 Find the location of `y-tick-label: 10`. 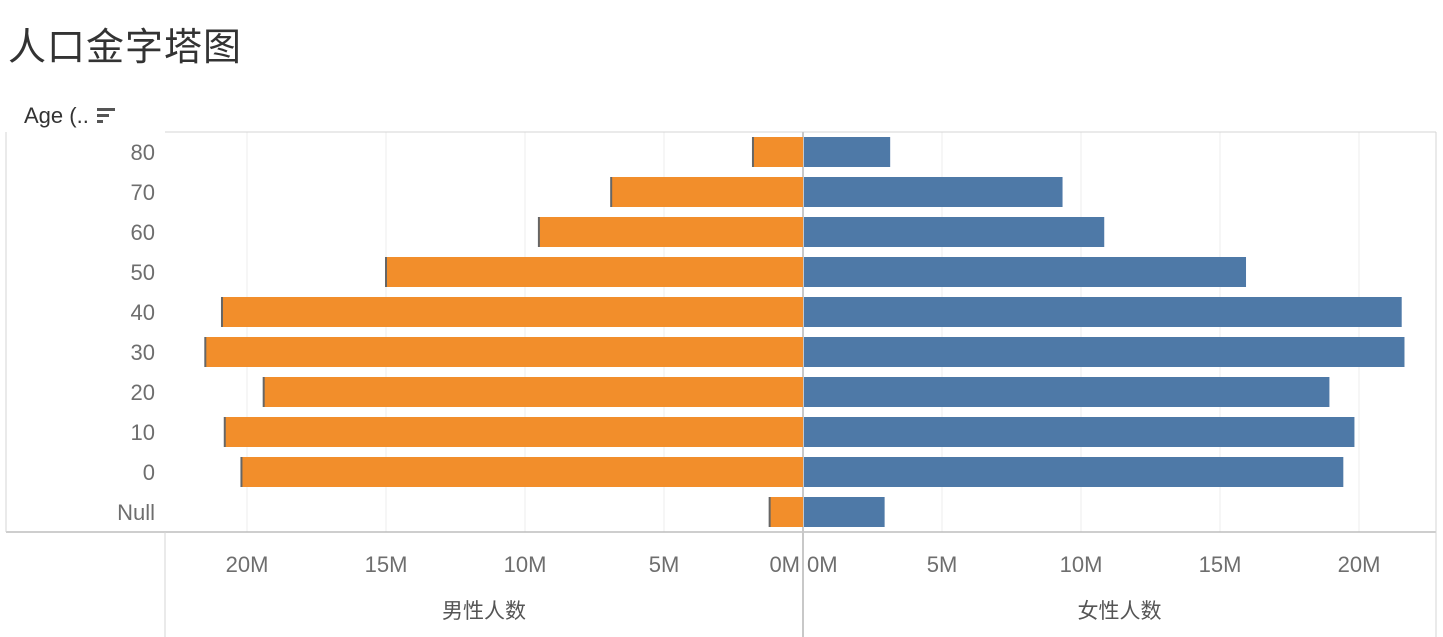

y-tick-label: 10 is located at coordinates (143, 432).